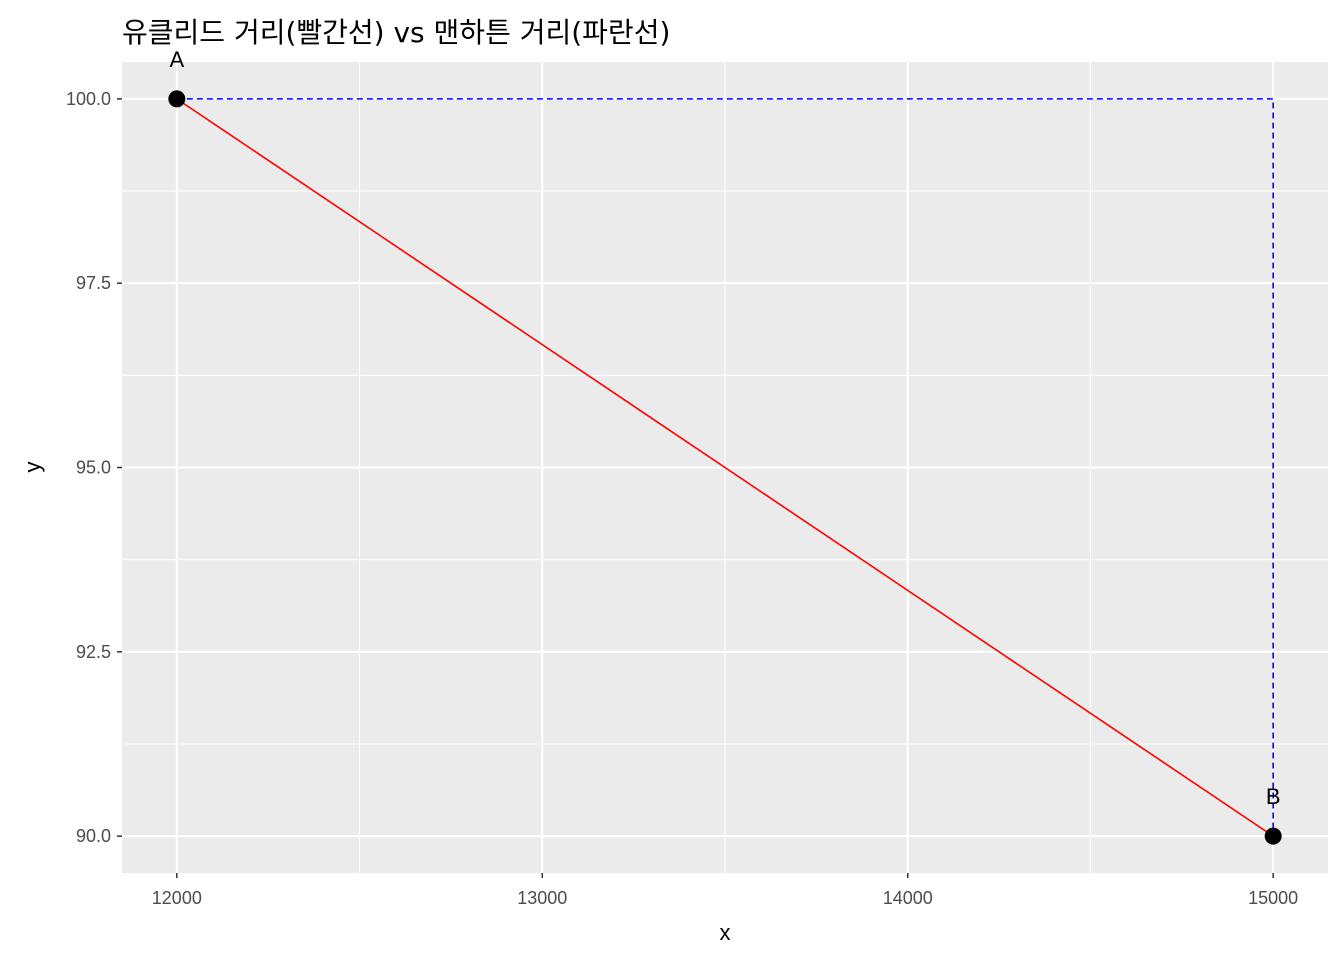  What do you see at coordinates (32, 467) in the screenshot?
I see `y-axis-title: y` at bounding box center [32, 467].